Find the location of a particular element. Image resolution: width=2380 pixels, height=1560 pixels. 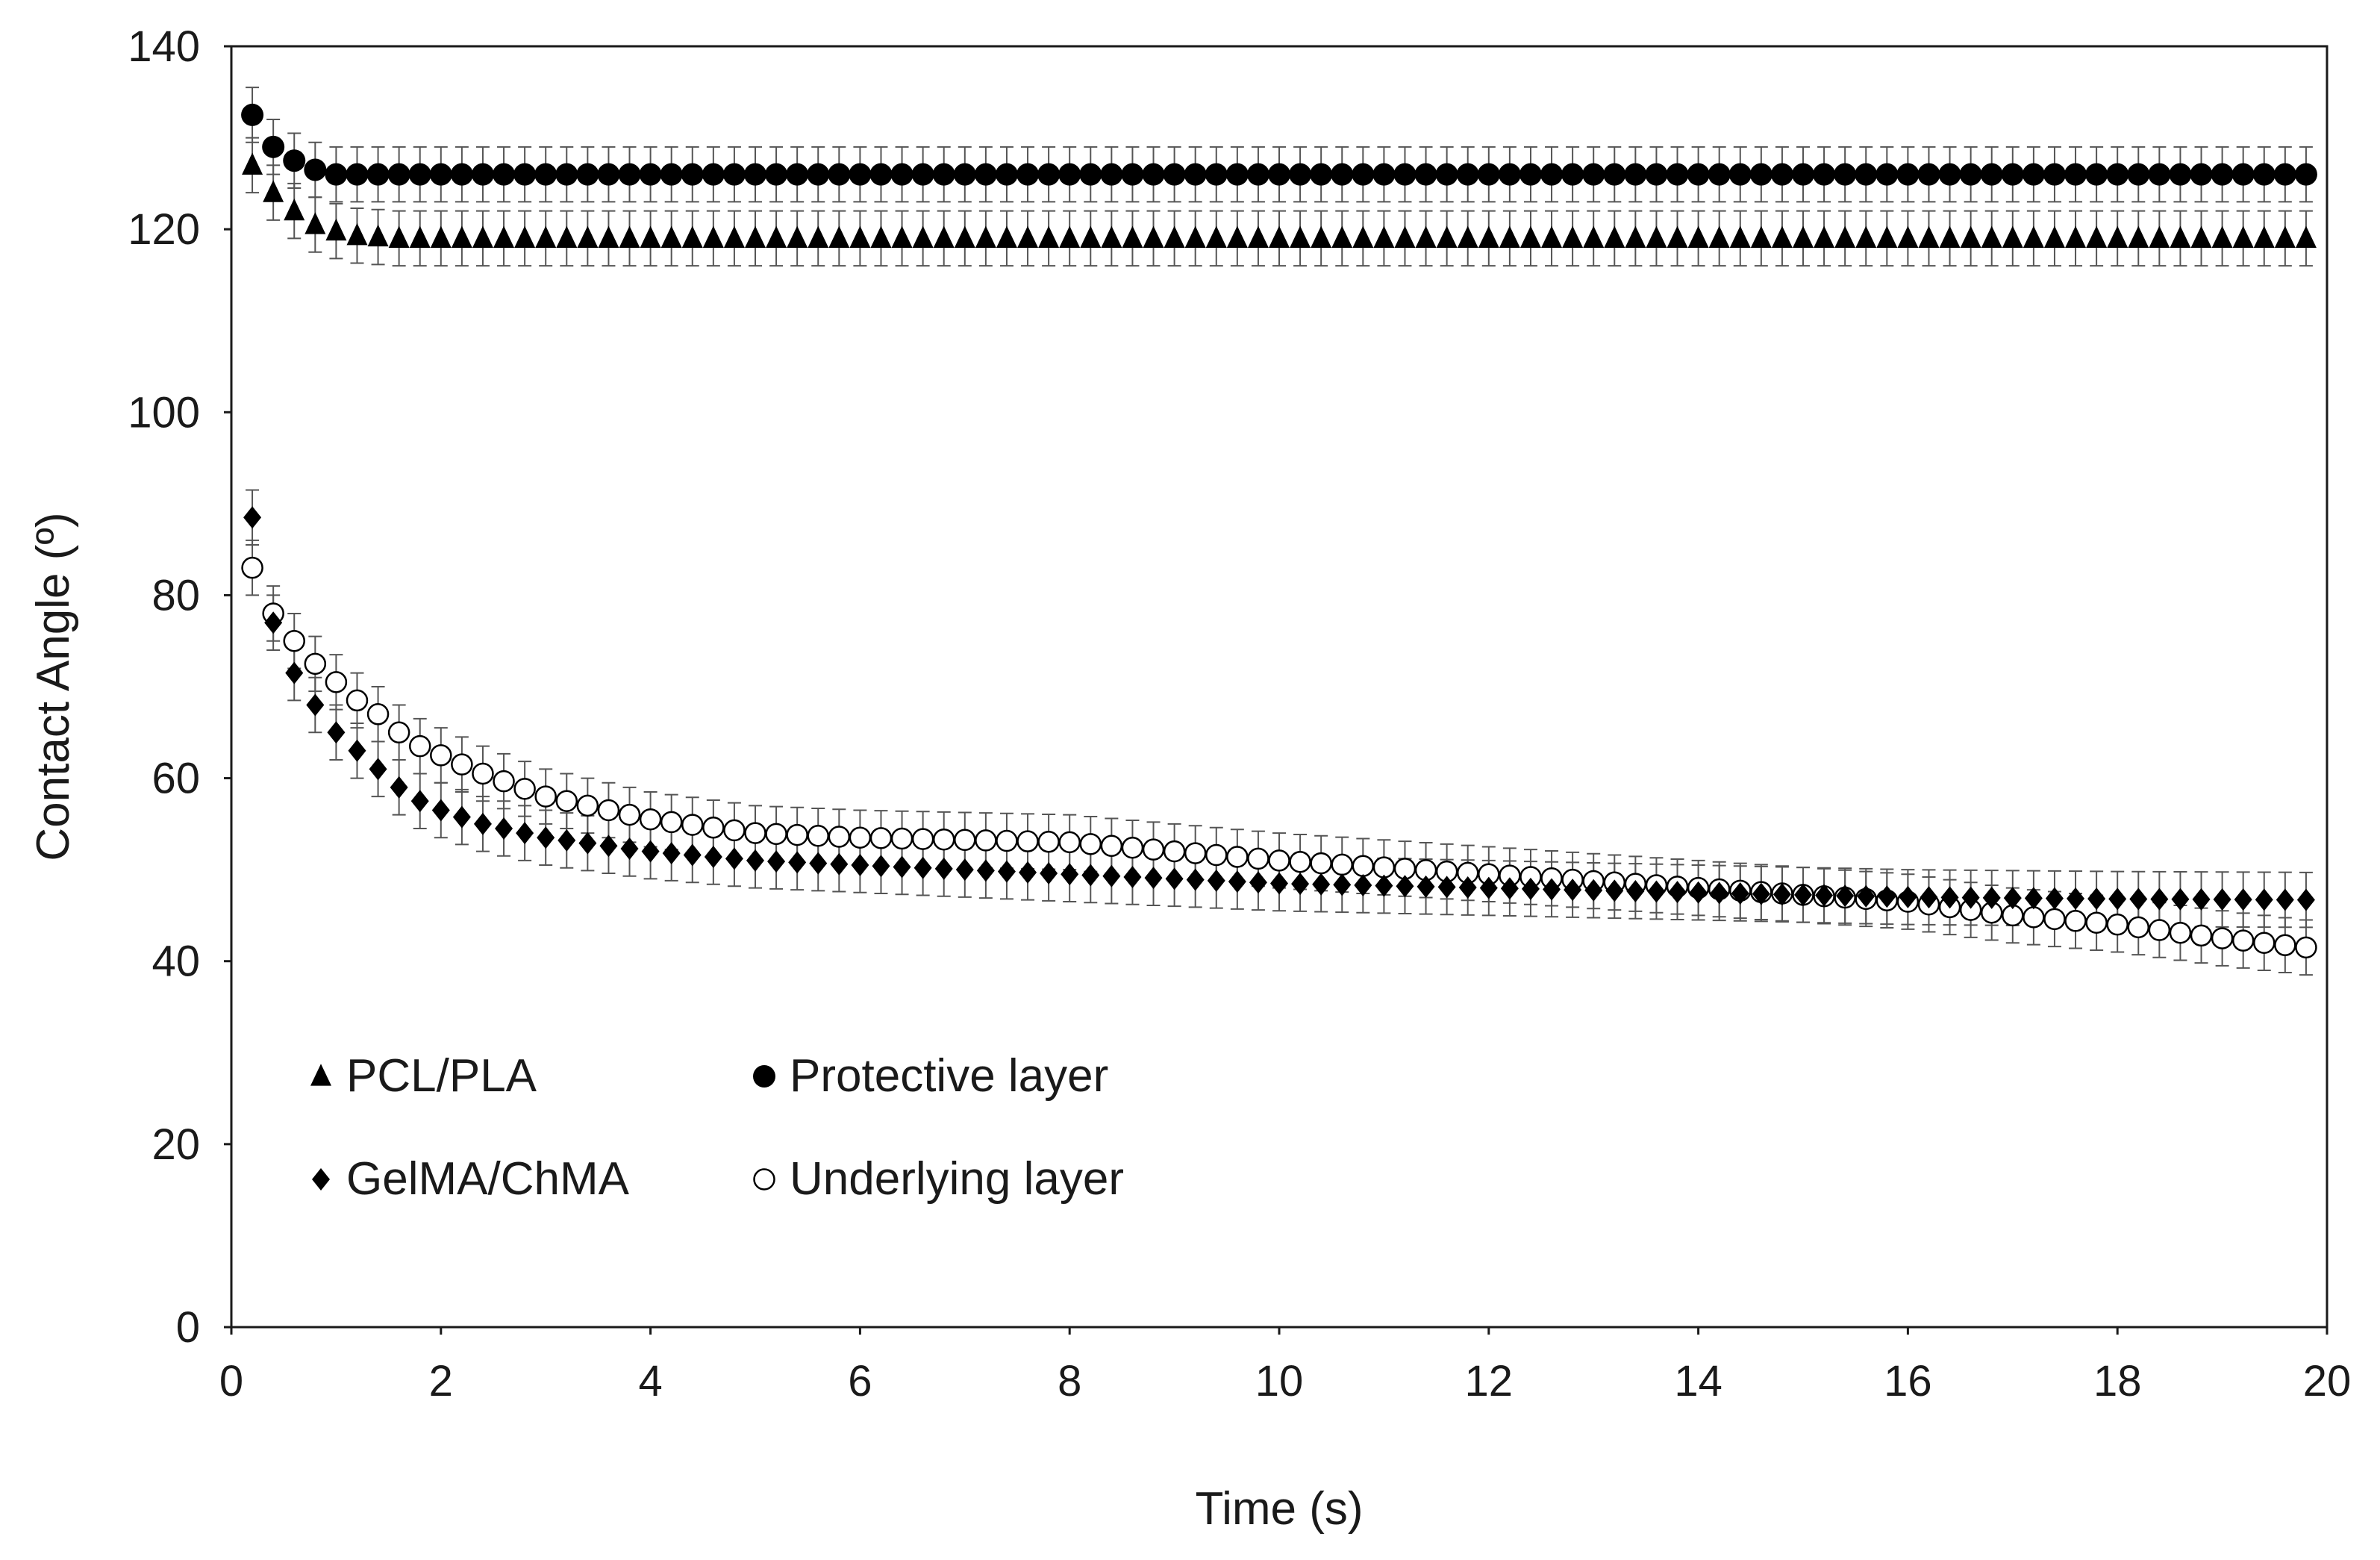

y-tick-label: 120 is located at coordinates (164, 229).